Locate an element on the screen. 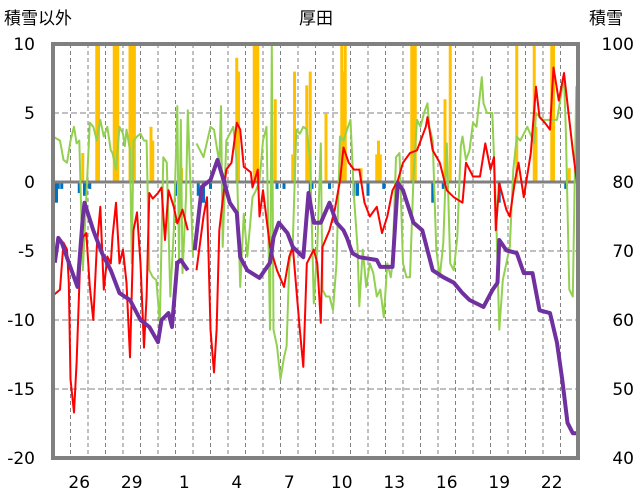 The image size is (636, 501). x-tick-label: 1 is located at coordinates (184, 483).